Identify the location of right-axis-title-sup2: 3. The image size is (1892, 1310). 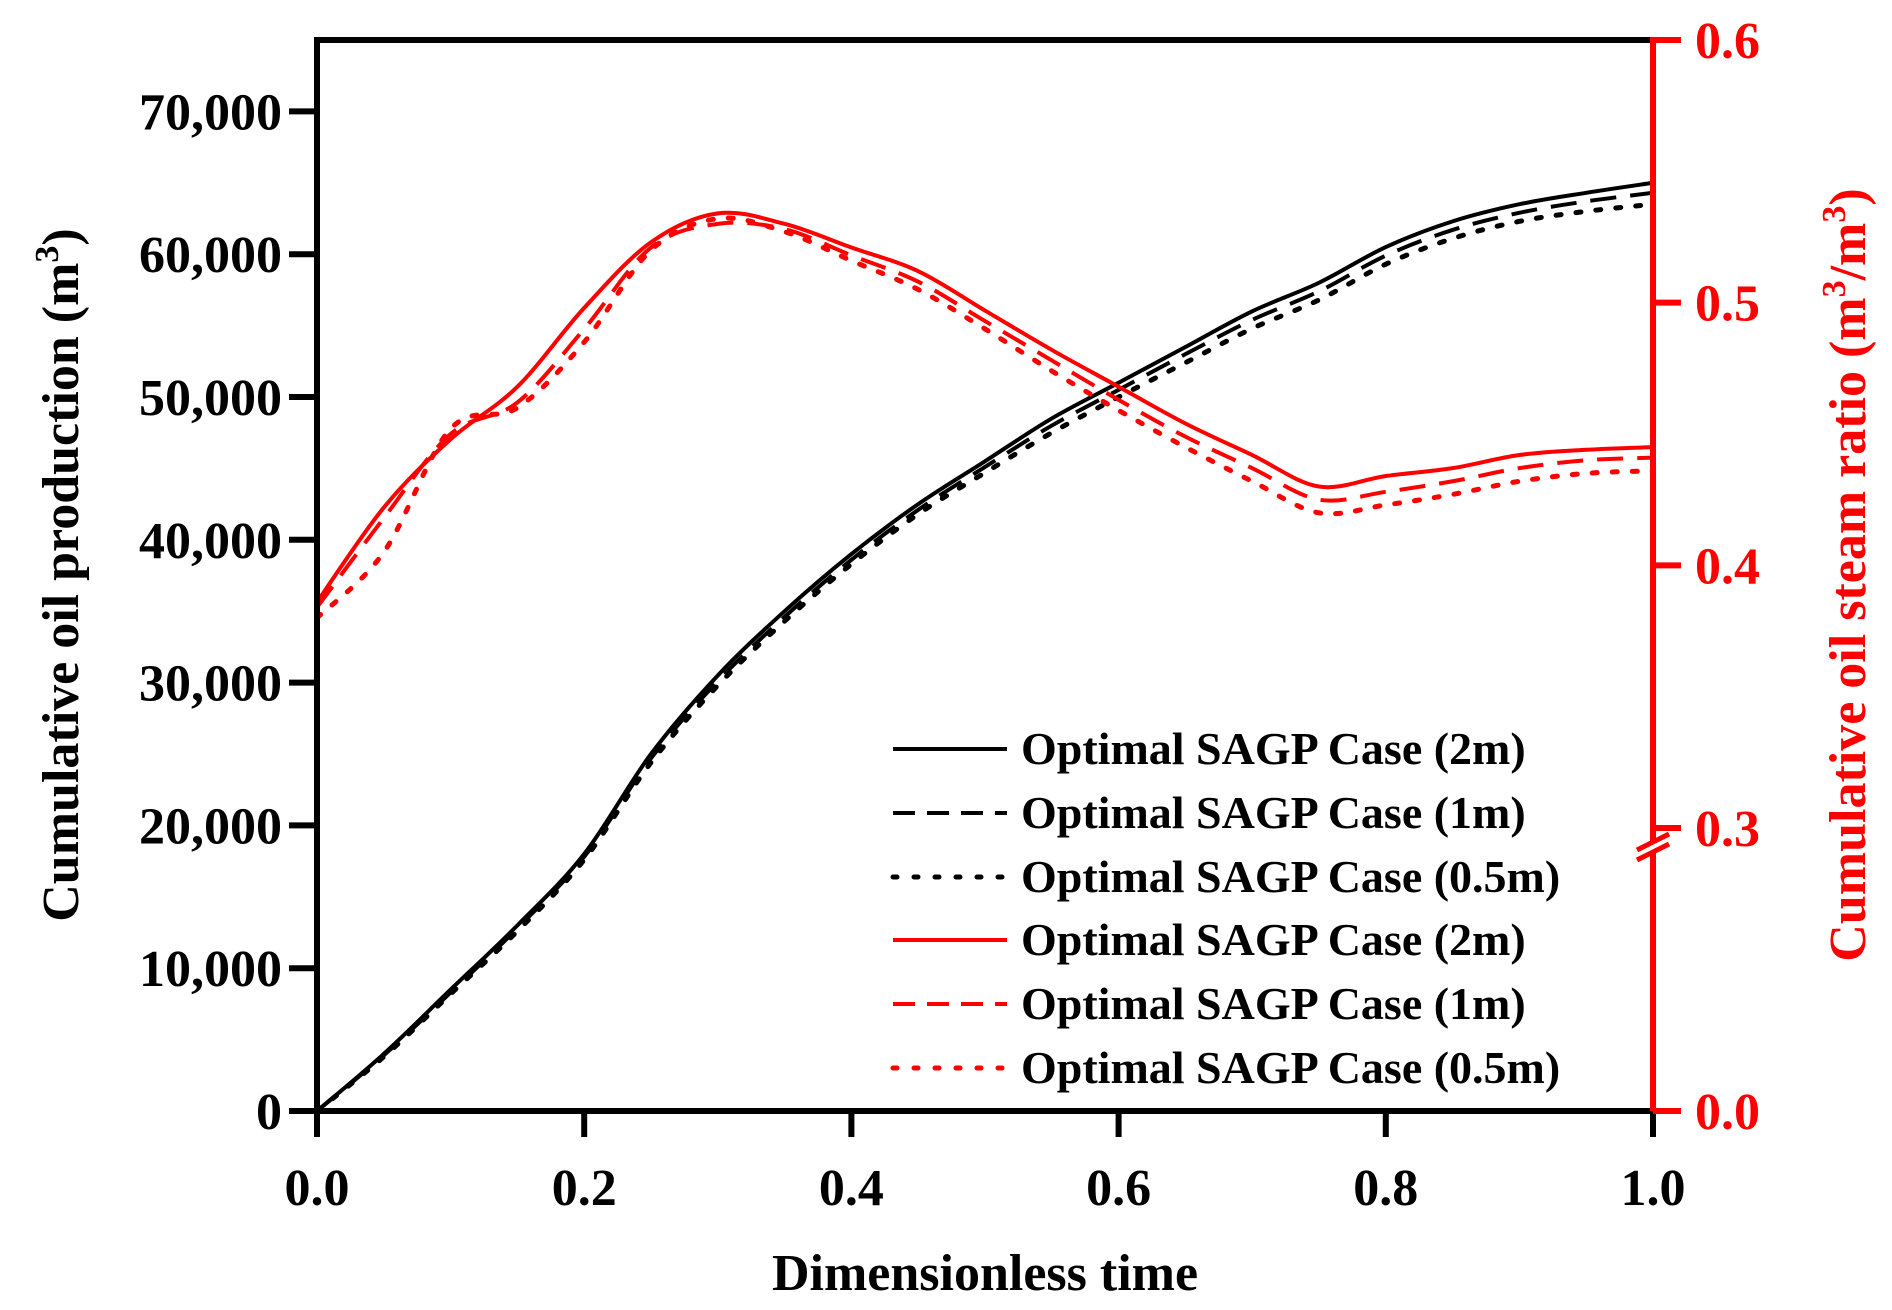
(1834, 214).